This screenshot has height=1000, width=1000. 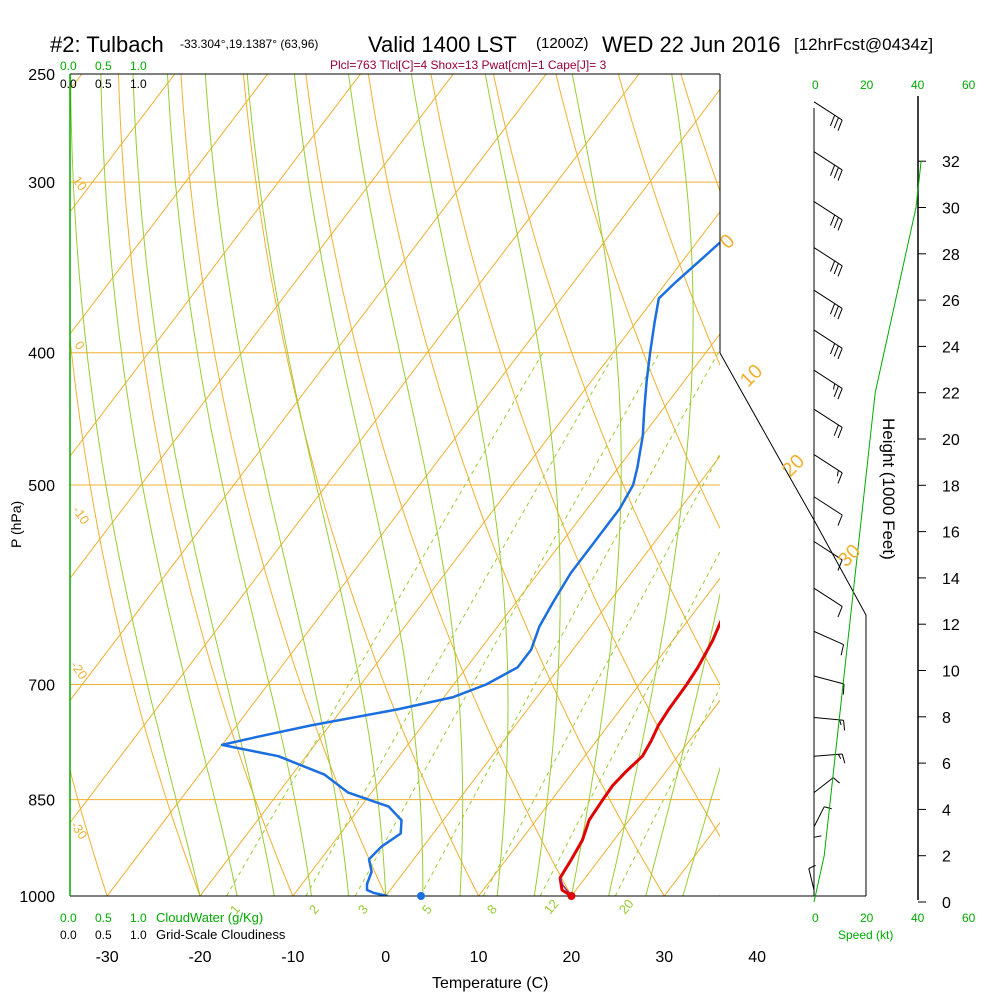 I want to click on station-coords: -33.304°,19.1387° (63,96), so click(x=249, y=44).